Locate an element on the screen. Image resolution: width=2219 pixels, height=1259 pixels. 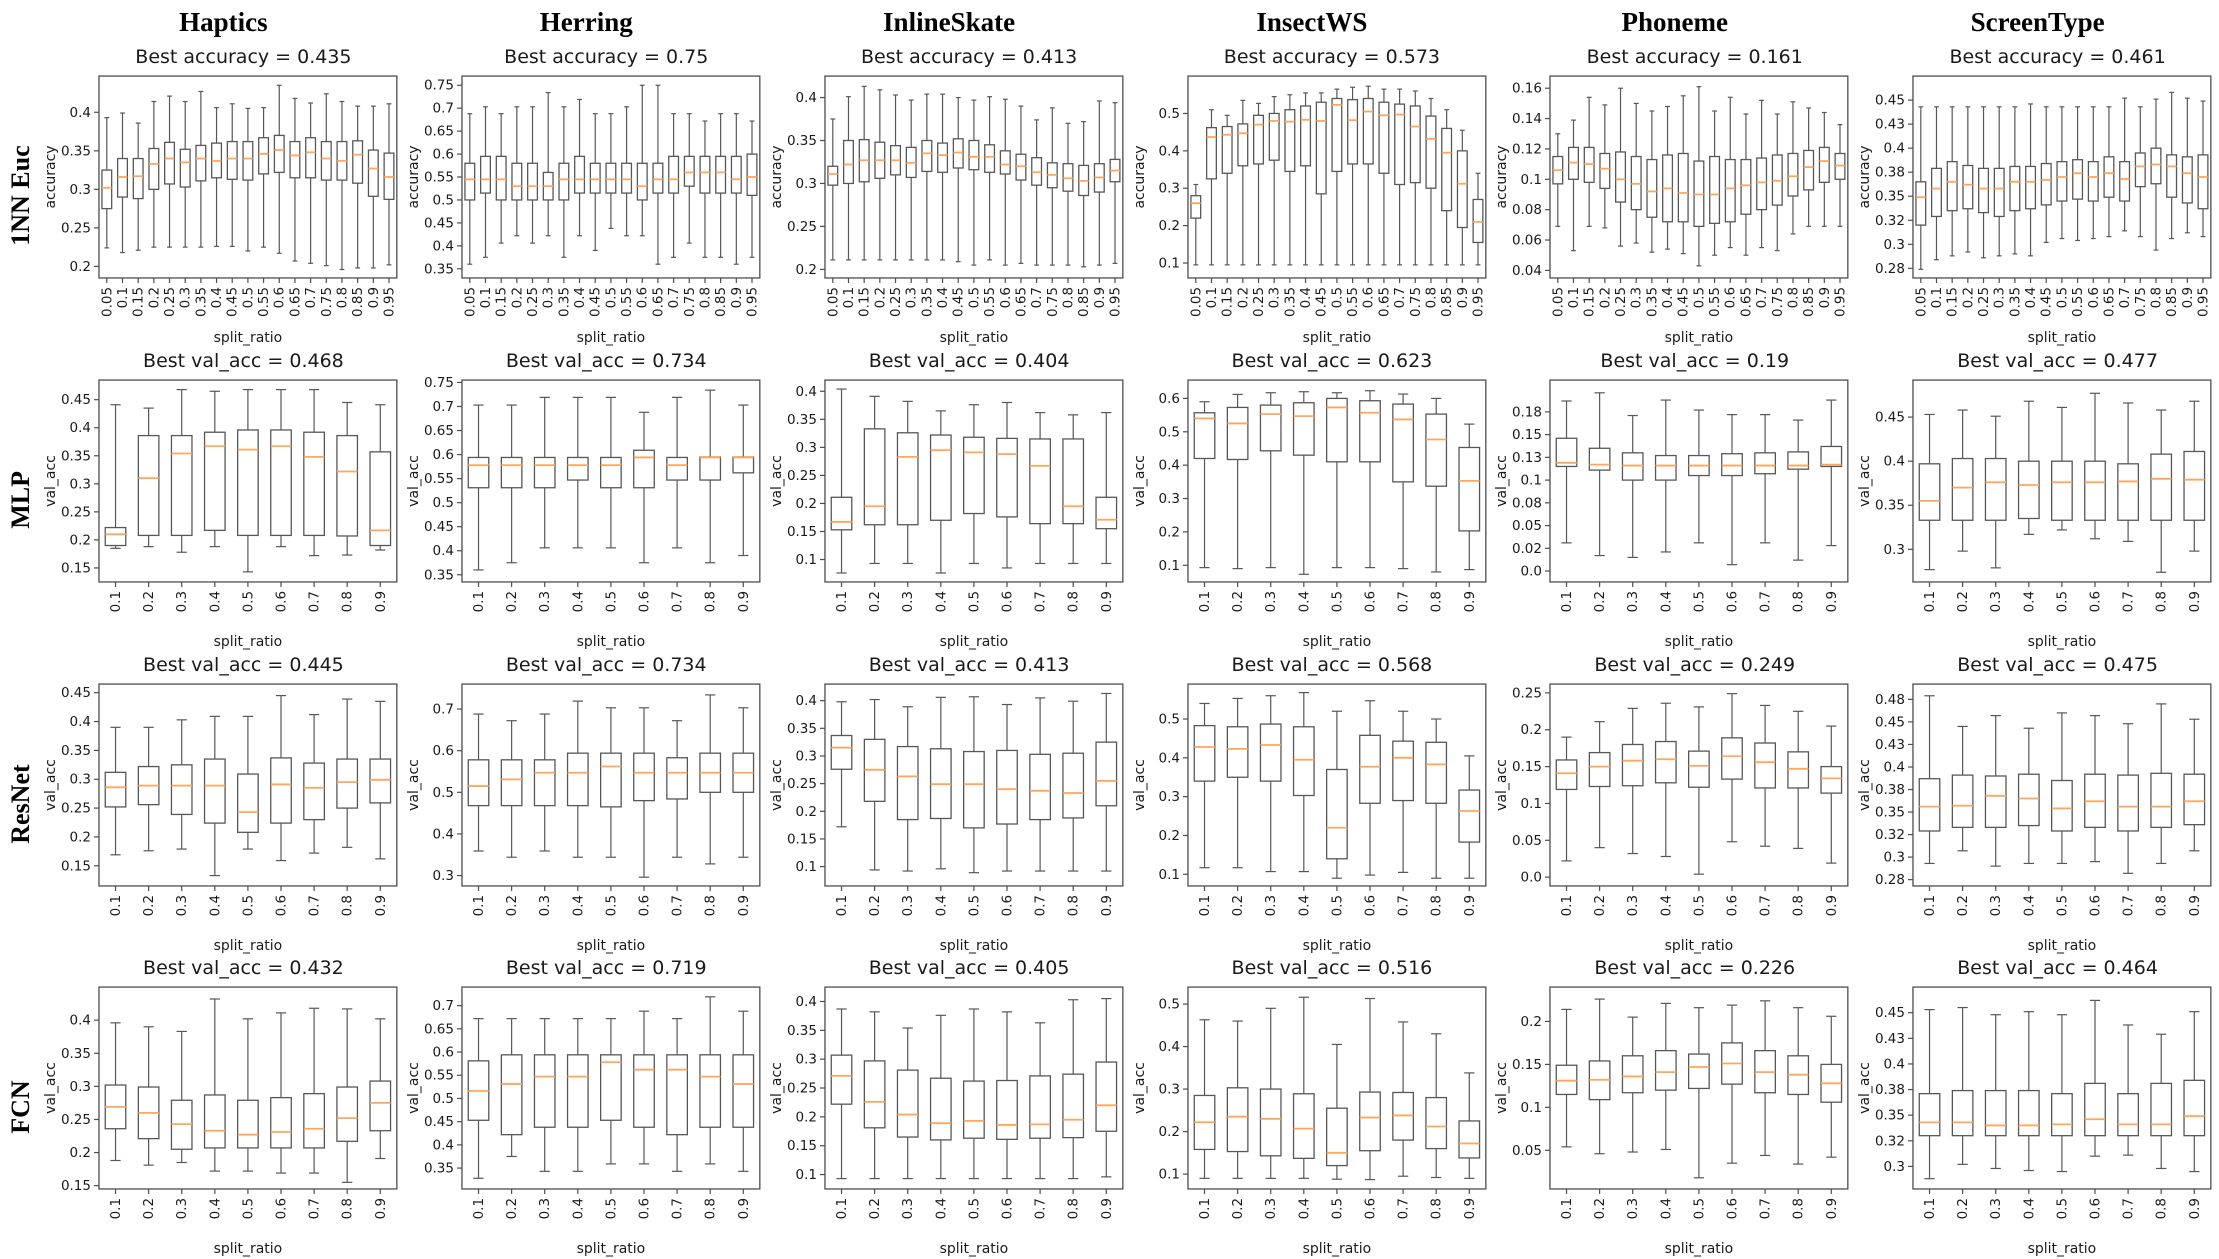
x-tick-label: 0.65 is located at coordinates (295, 302).